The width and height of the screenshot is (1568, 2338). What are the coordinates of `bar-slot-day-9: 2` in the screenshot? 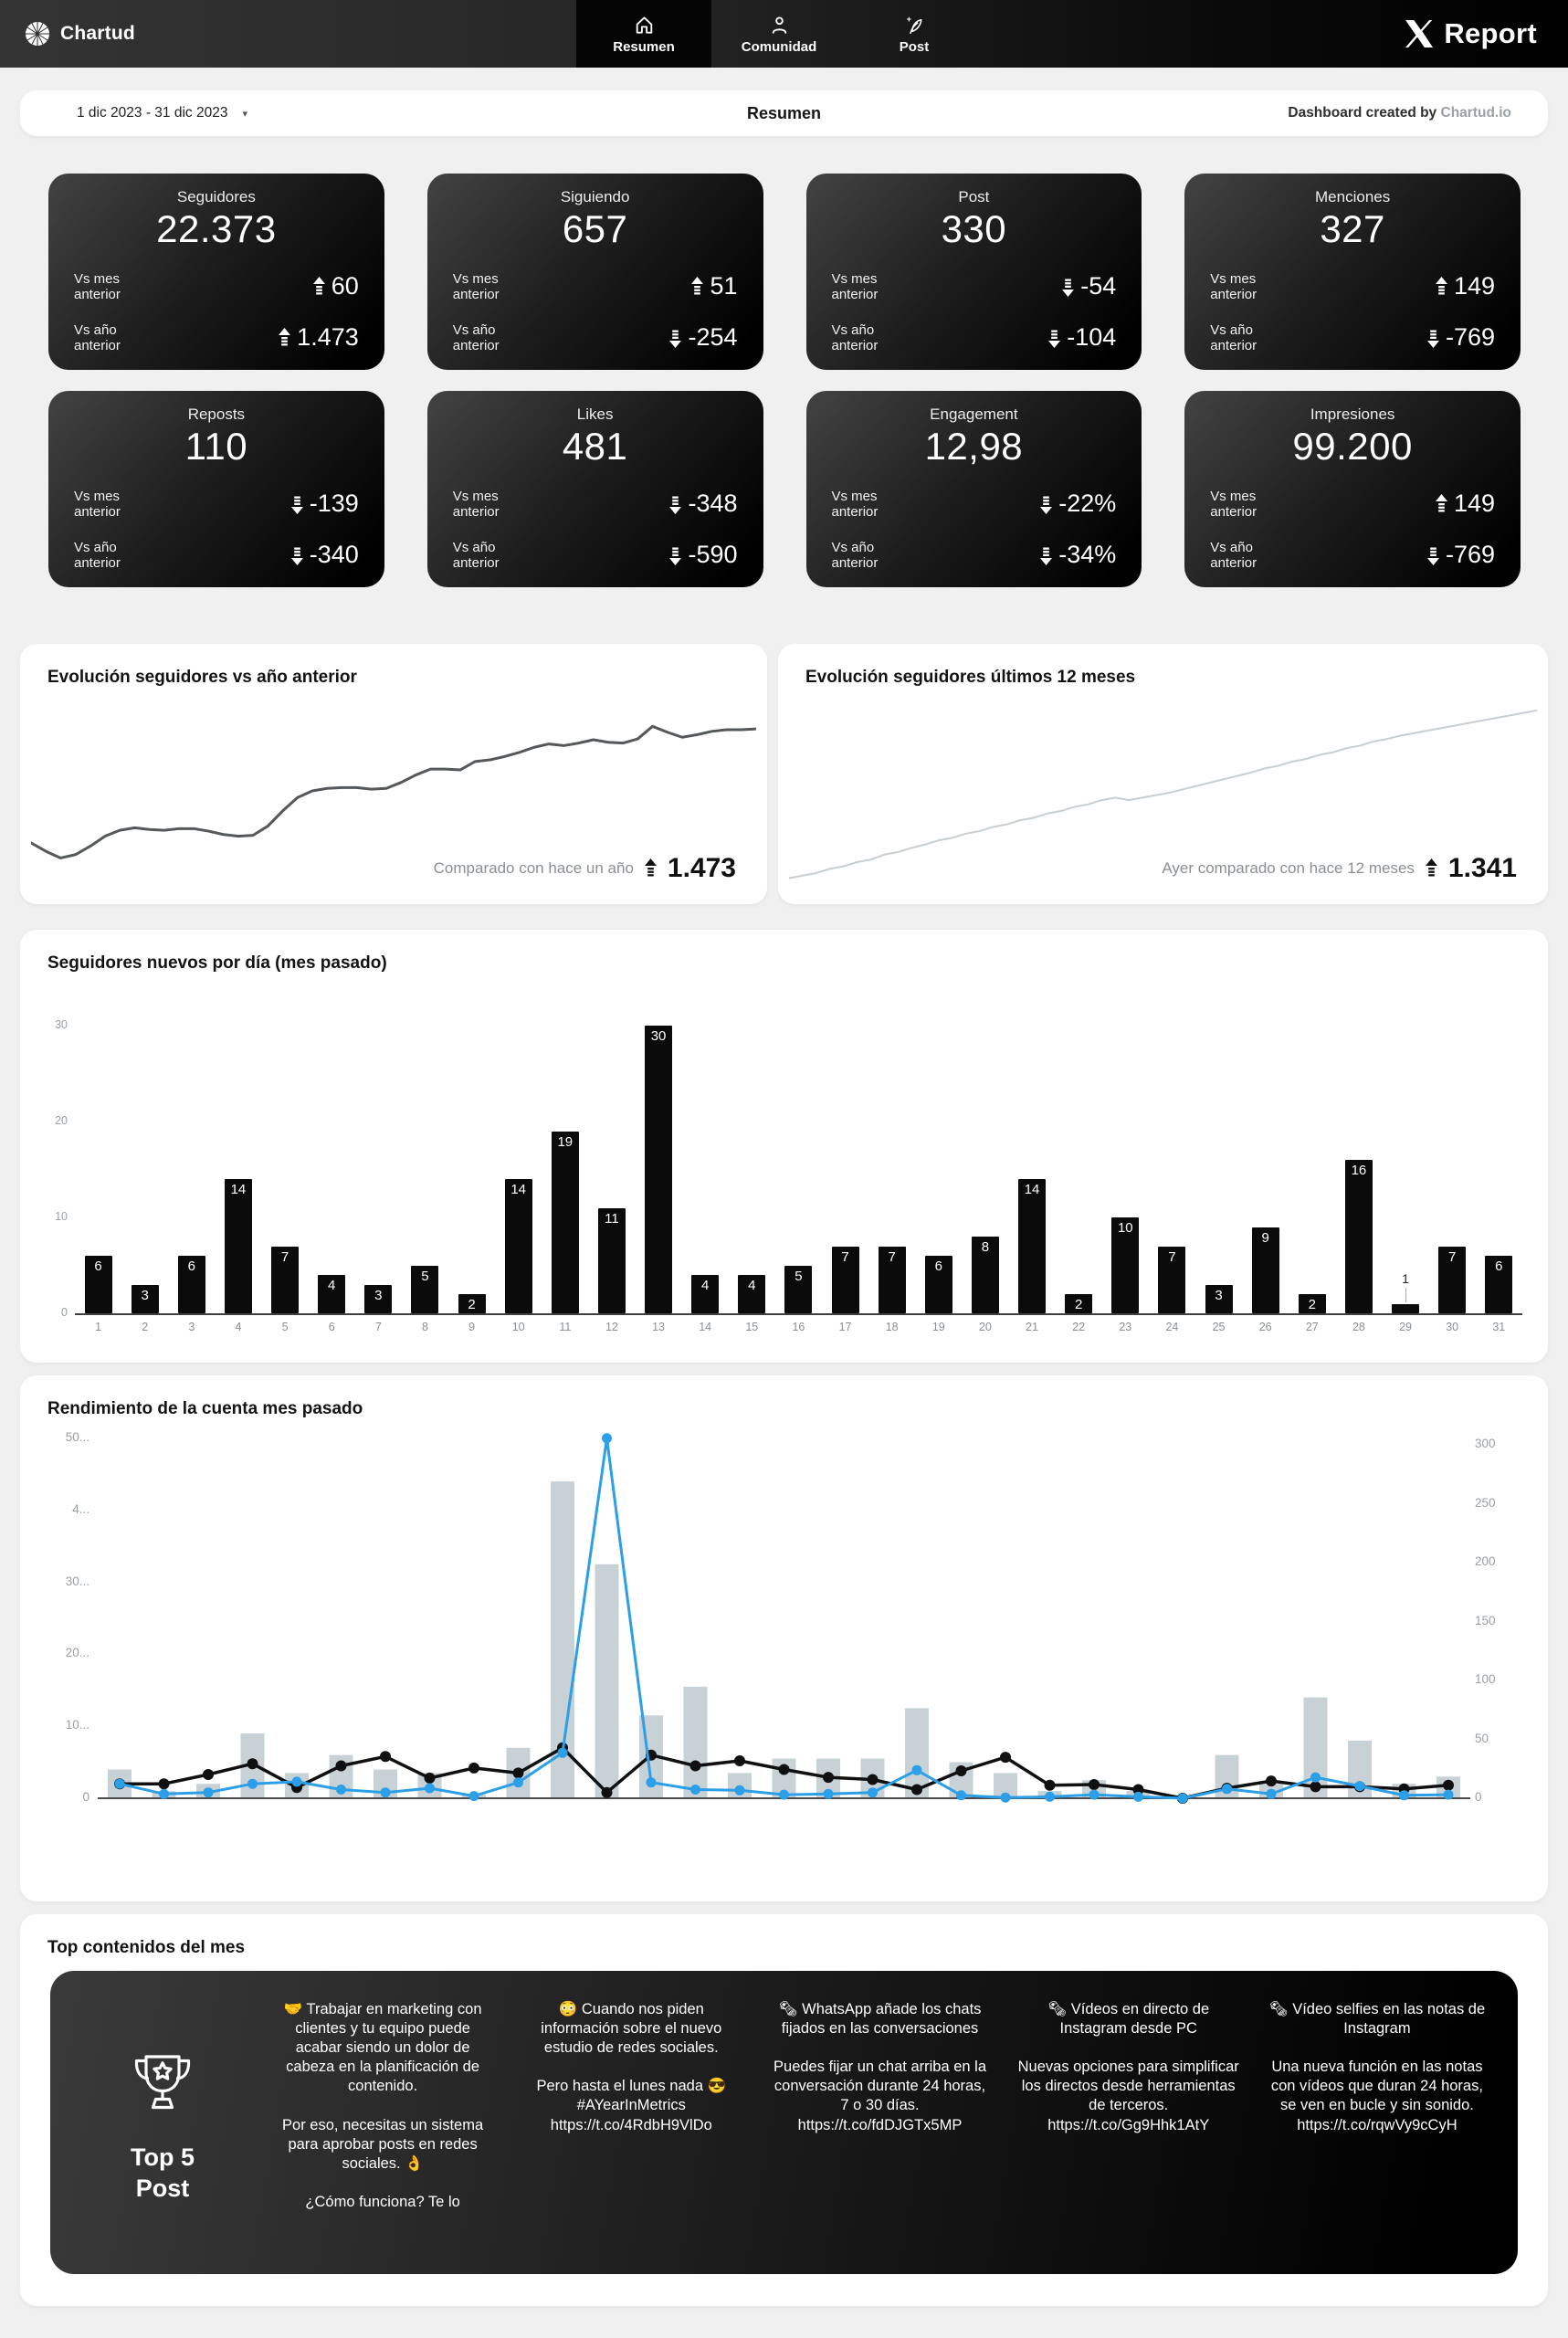 It's located at (471, 1159).